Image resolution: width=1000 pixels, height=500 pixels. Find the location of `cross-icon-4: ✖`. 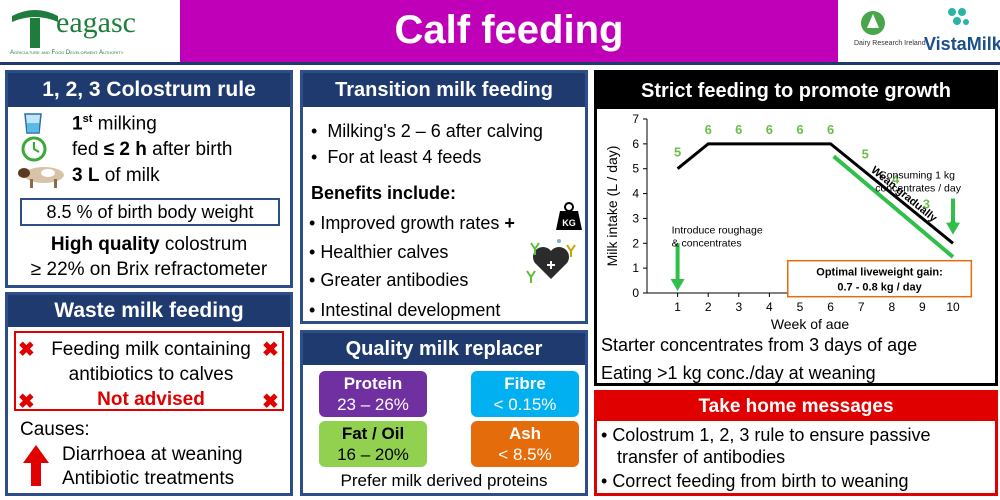

cross-icon-4: ✖ is located at coordinates (270, 402).